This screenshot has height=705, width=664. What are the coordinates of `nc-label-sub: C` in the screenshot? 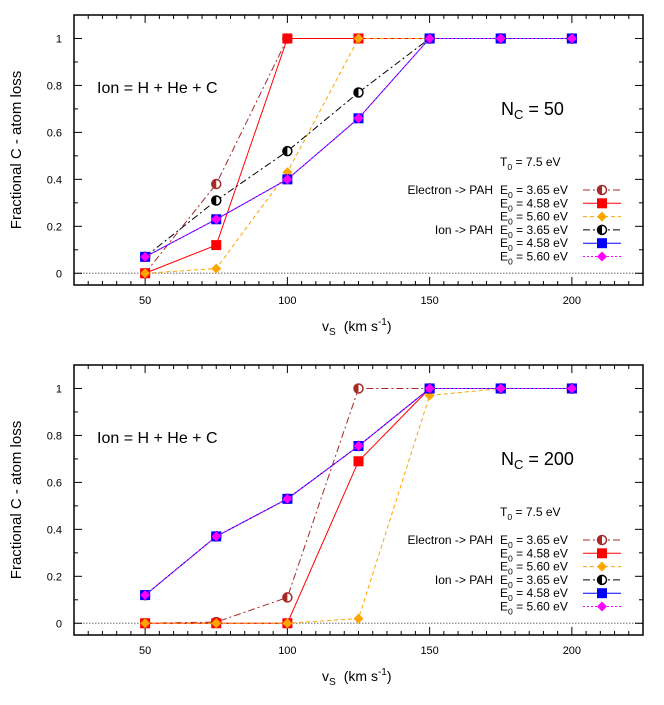 It's located at (518, 114).